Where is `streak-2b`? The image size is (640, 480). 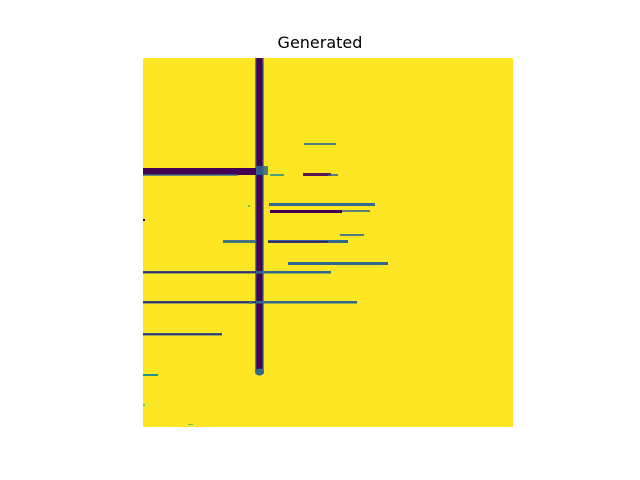
streak-2b is located at coordinates (356, 211).